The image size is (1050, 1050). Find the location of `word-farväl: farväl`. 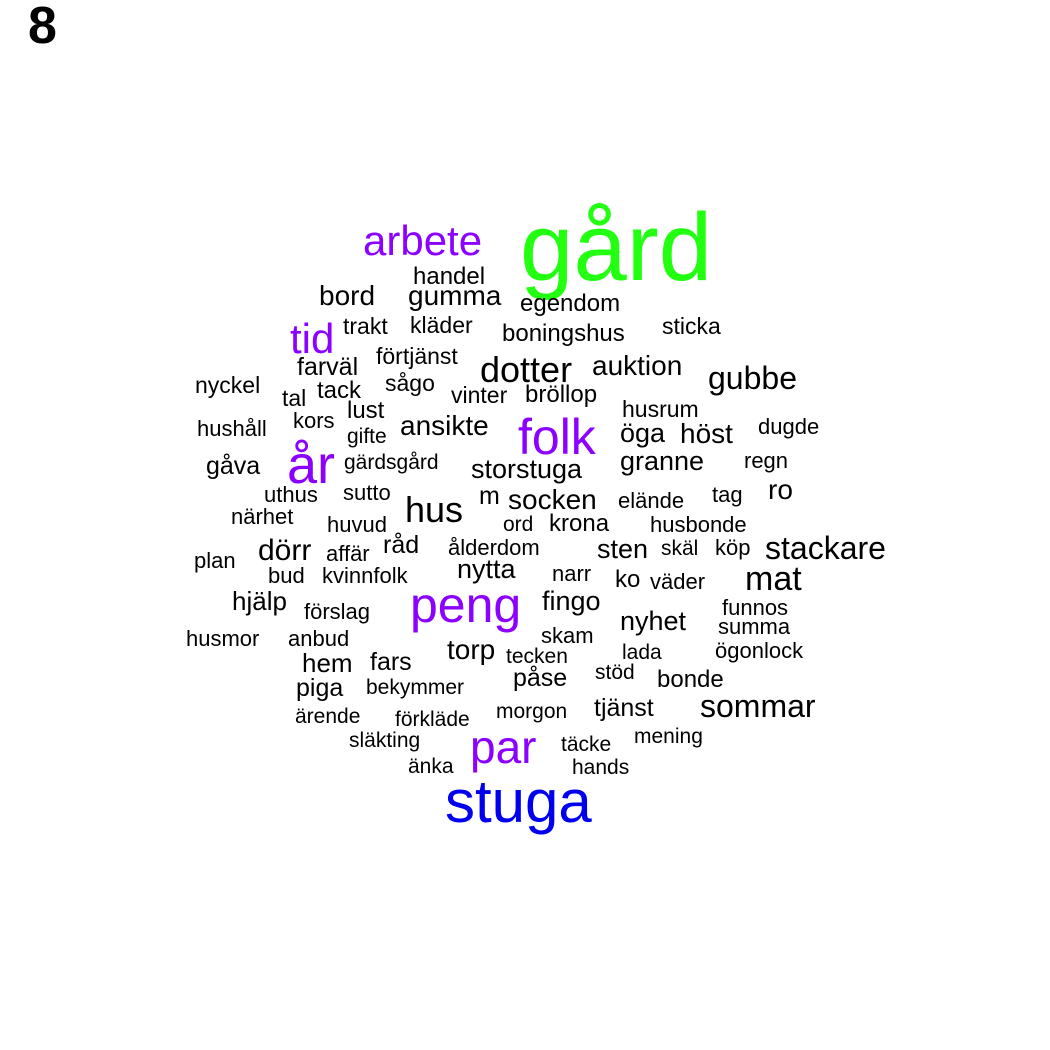

word-farväl: farväl is located at coordinates (328, 367).